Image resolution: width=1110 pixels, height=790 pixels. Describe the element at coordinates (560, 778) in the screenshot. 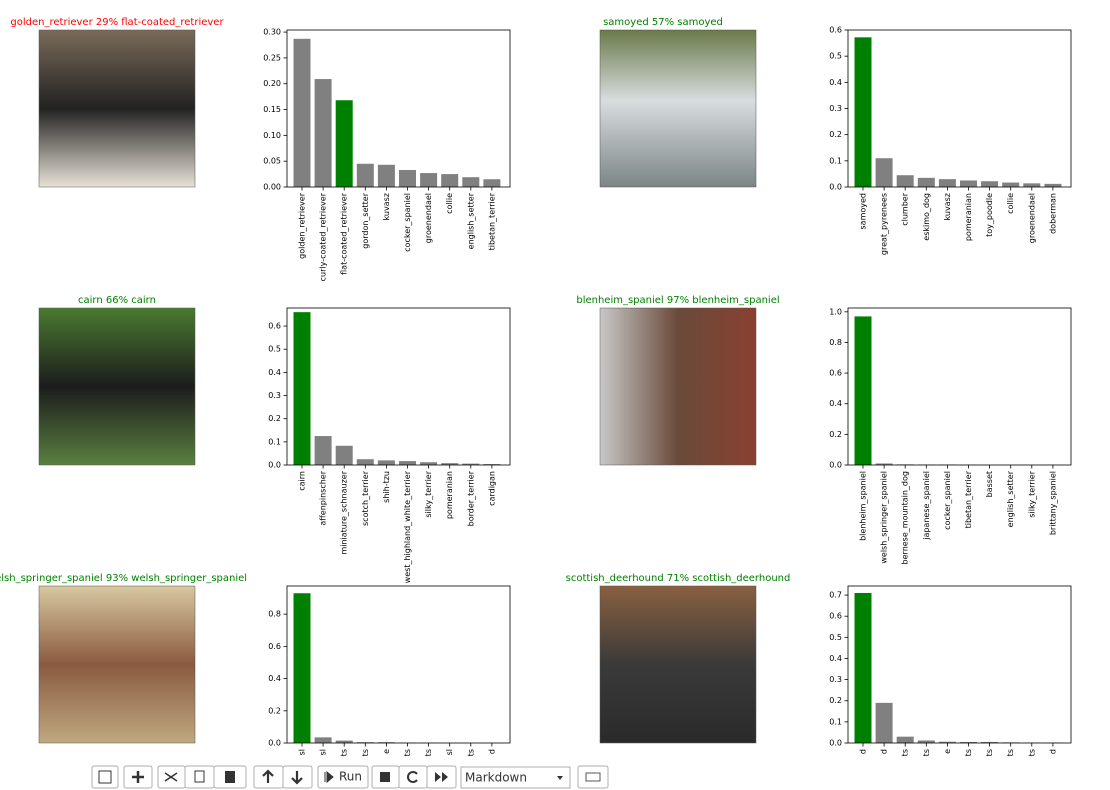

I see `select-arrow` at that location.